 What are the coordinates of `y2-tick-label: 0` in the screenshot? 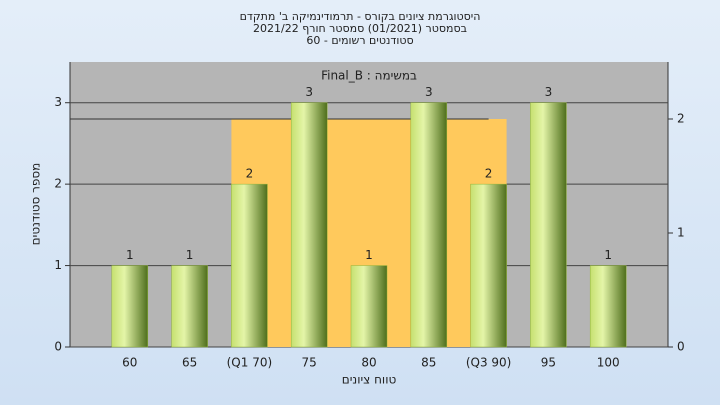 It's located at (681, 347).